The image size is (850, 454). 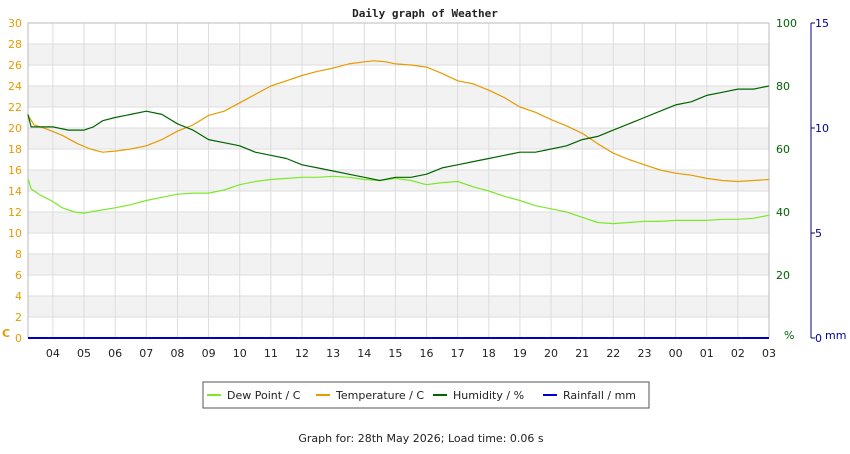 What do you see at coordinates (6, 333) in the screenshot?
I see `left-unit-label: C` at bounding box center [6, 333].